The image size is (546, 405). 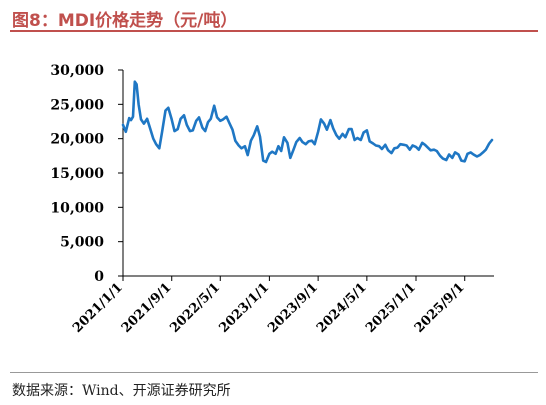 What do you see at coordinates (147, 308) in the screenshot?
I see `x-tick-label: 2021/9/1` at bounding box center [147, 308].